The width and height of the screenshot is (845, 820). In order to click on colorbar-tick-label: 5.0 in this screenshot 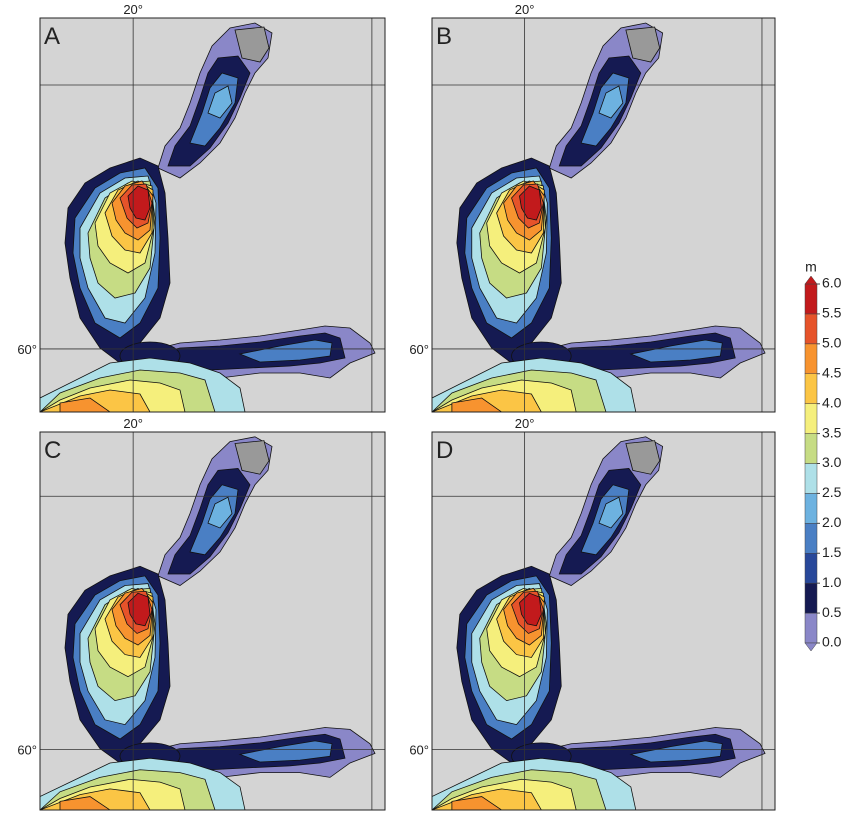, I will do `click(832, 343)`.